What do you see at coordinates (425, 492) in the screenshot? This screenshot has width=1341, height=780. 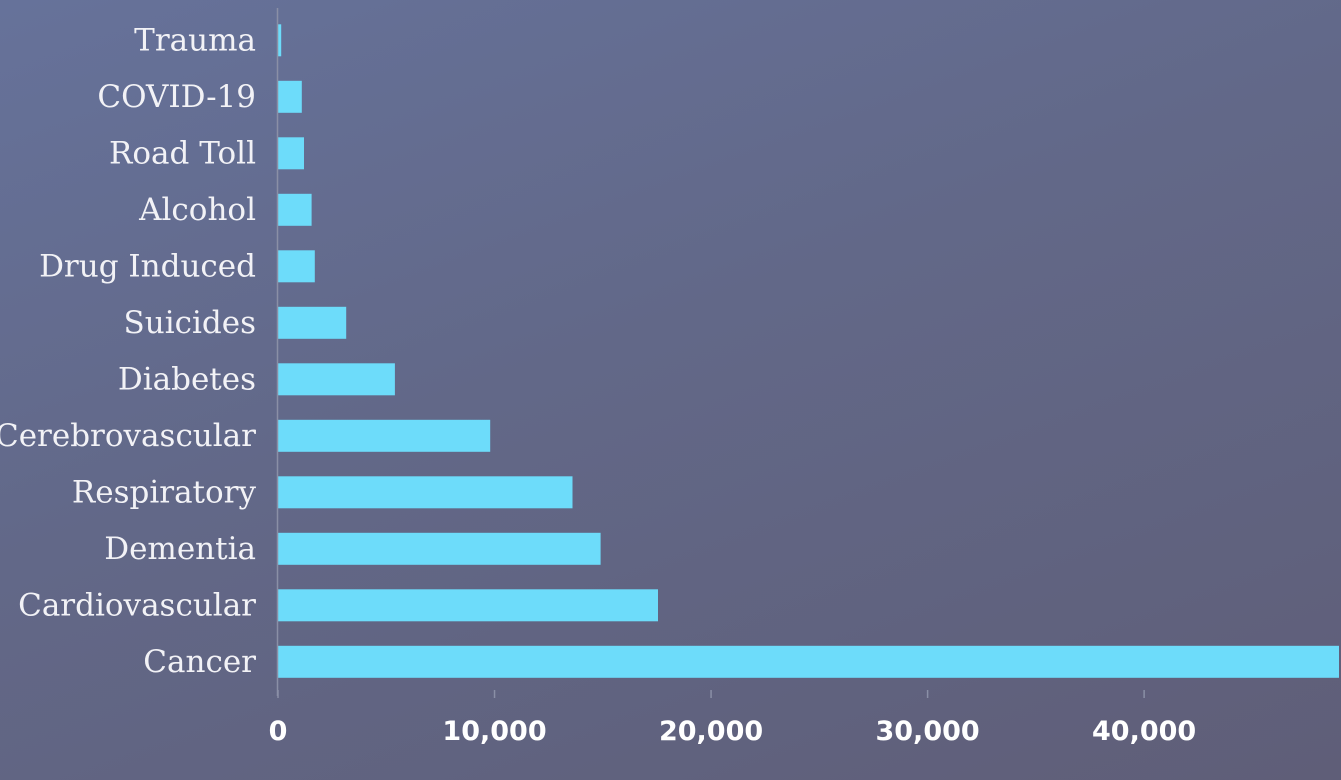 I see `bar-respiratory` at bounding box center [425, 492].